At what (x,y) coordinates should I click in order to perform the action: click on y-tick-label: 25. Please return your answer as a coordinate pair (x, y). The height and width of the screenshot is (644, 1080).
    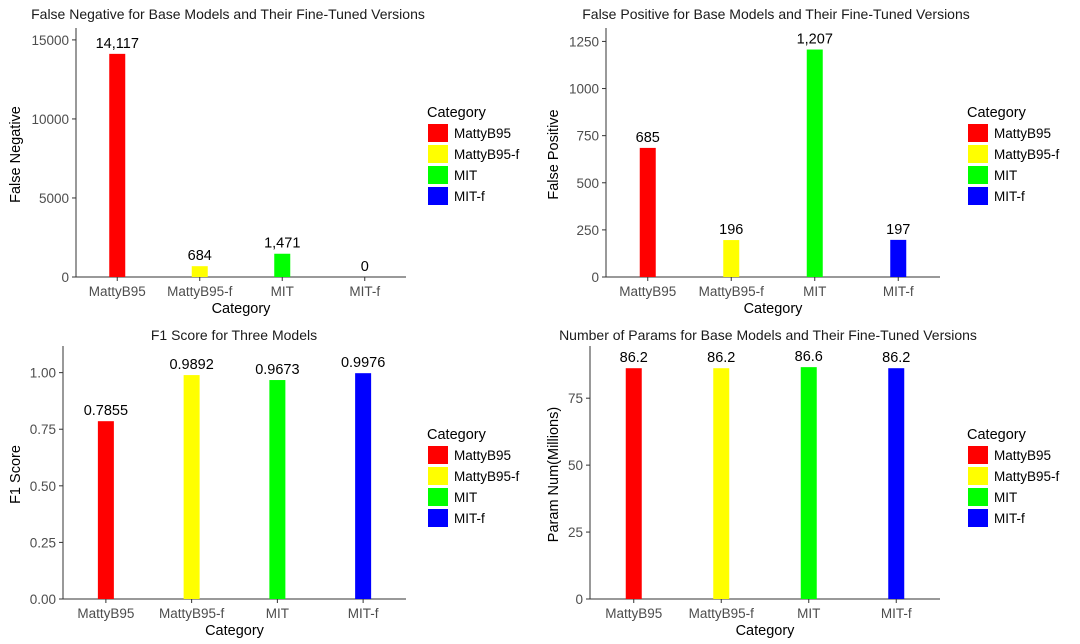
    Looking at the image, I should click on (575, 532).